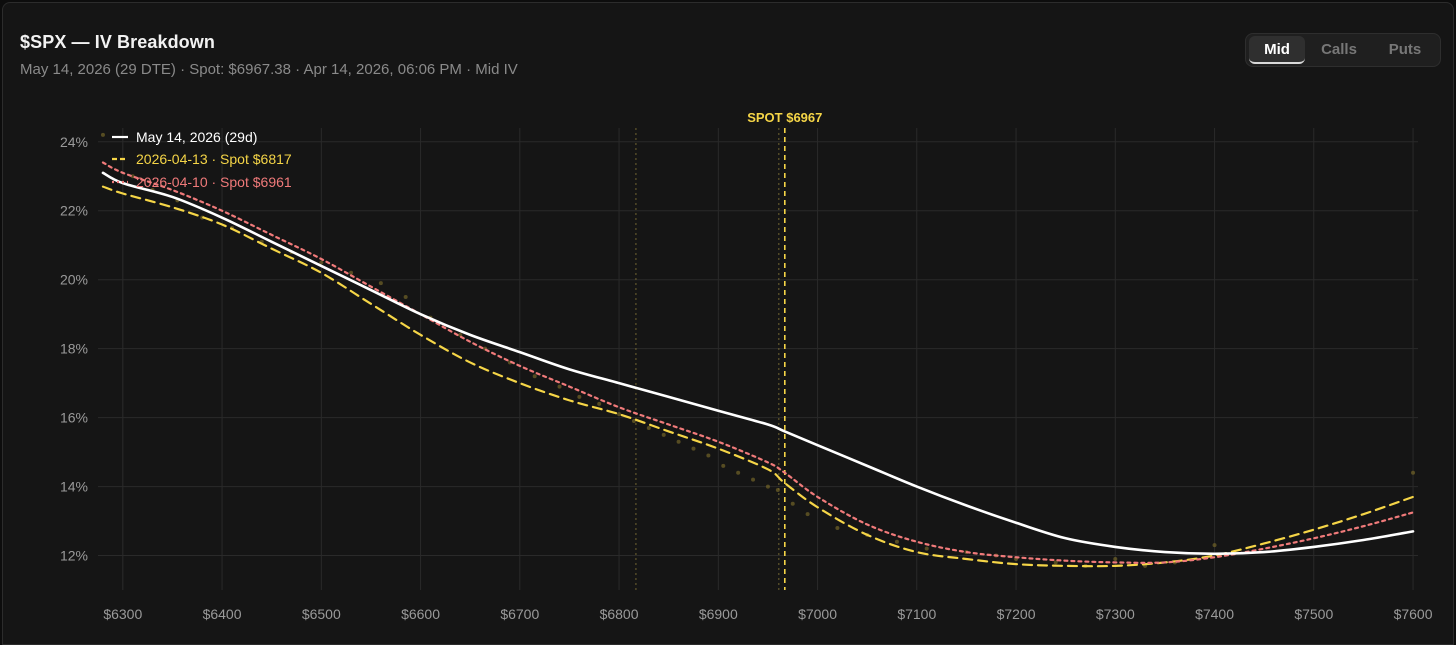 The height and width of the screenshot is (645, 1456). What do you see at coordinates (222, 614) in the screenshot?
I see `x-tick-label: $6400` at bounding box center [222, 614].